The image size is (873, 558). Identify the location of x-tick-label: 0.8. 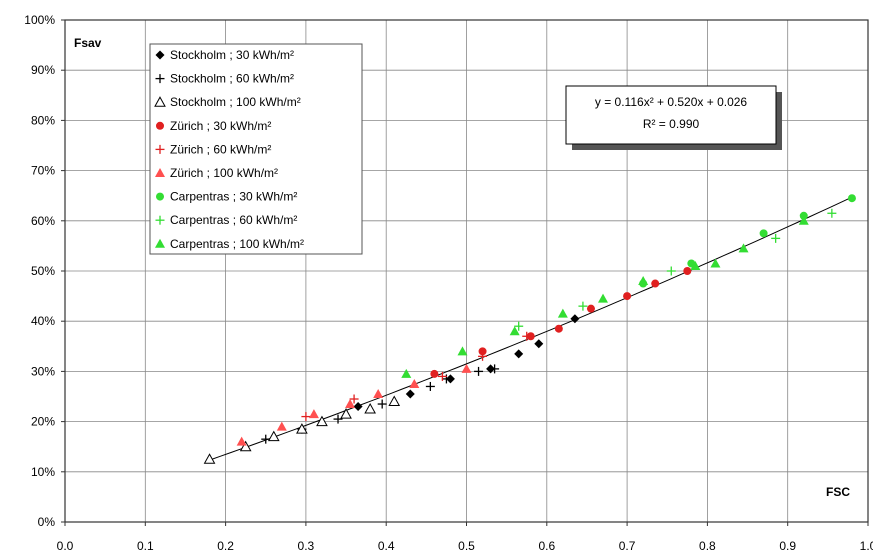
(707, 546).